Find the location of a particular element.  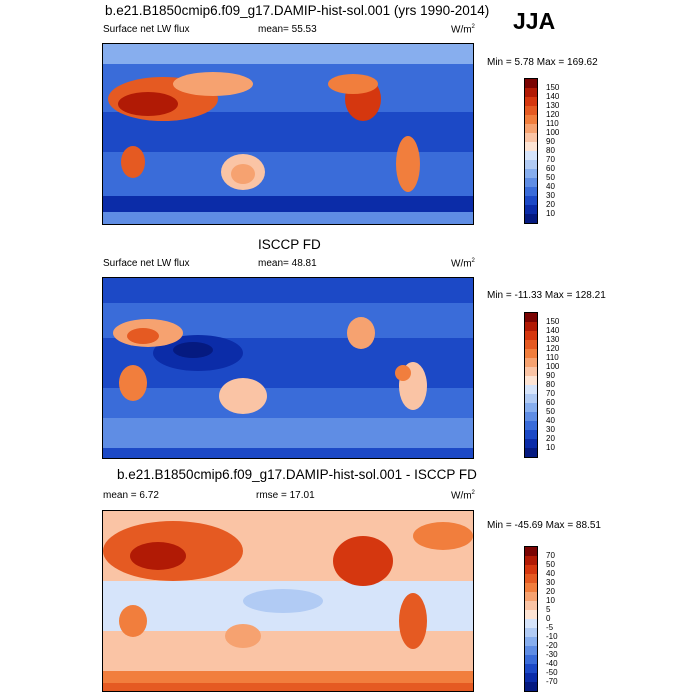

colorbar-tick-label: -70 is located at coordinates (552, 681).